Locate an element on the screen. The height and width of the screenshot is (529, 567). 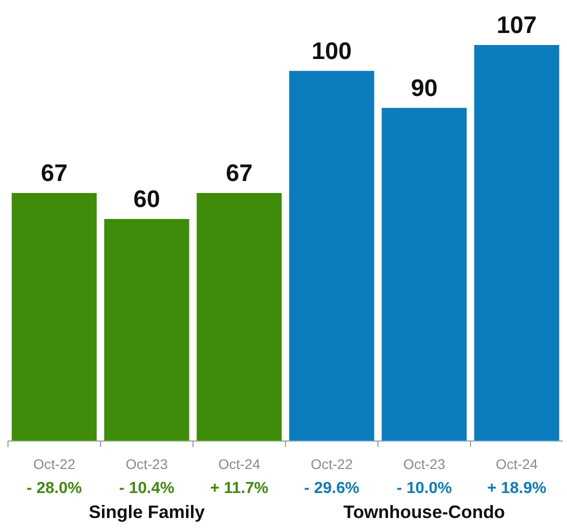
text: Townhouse-Condo is located at coordinates (424, 512).